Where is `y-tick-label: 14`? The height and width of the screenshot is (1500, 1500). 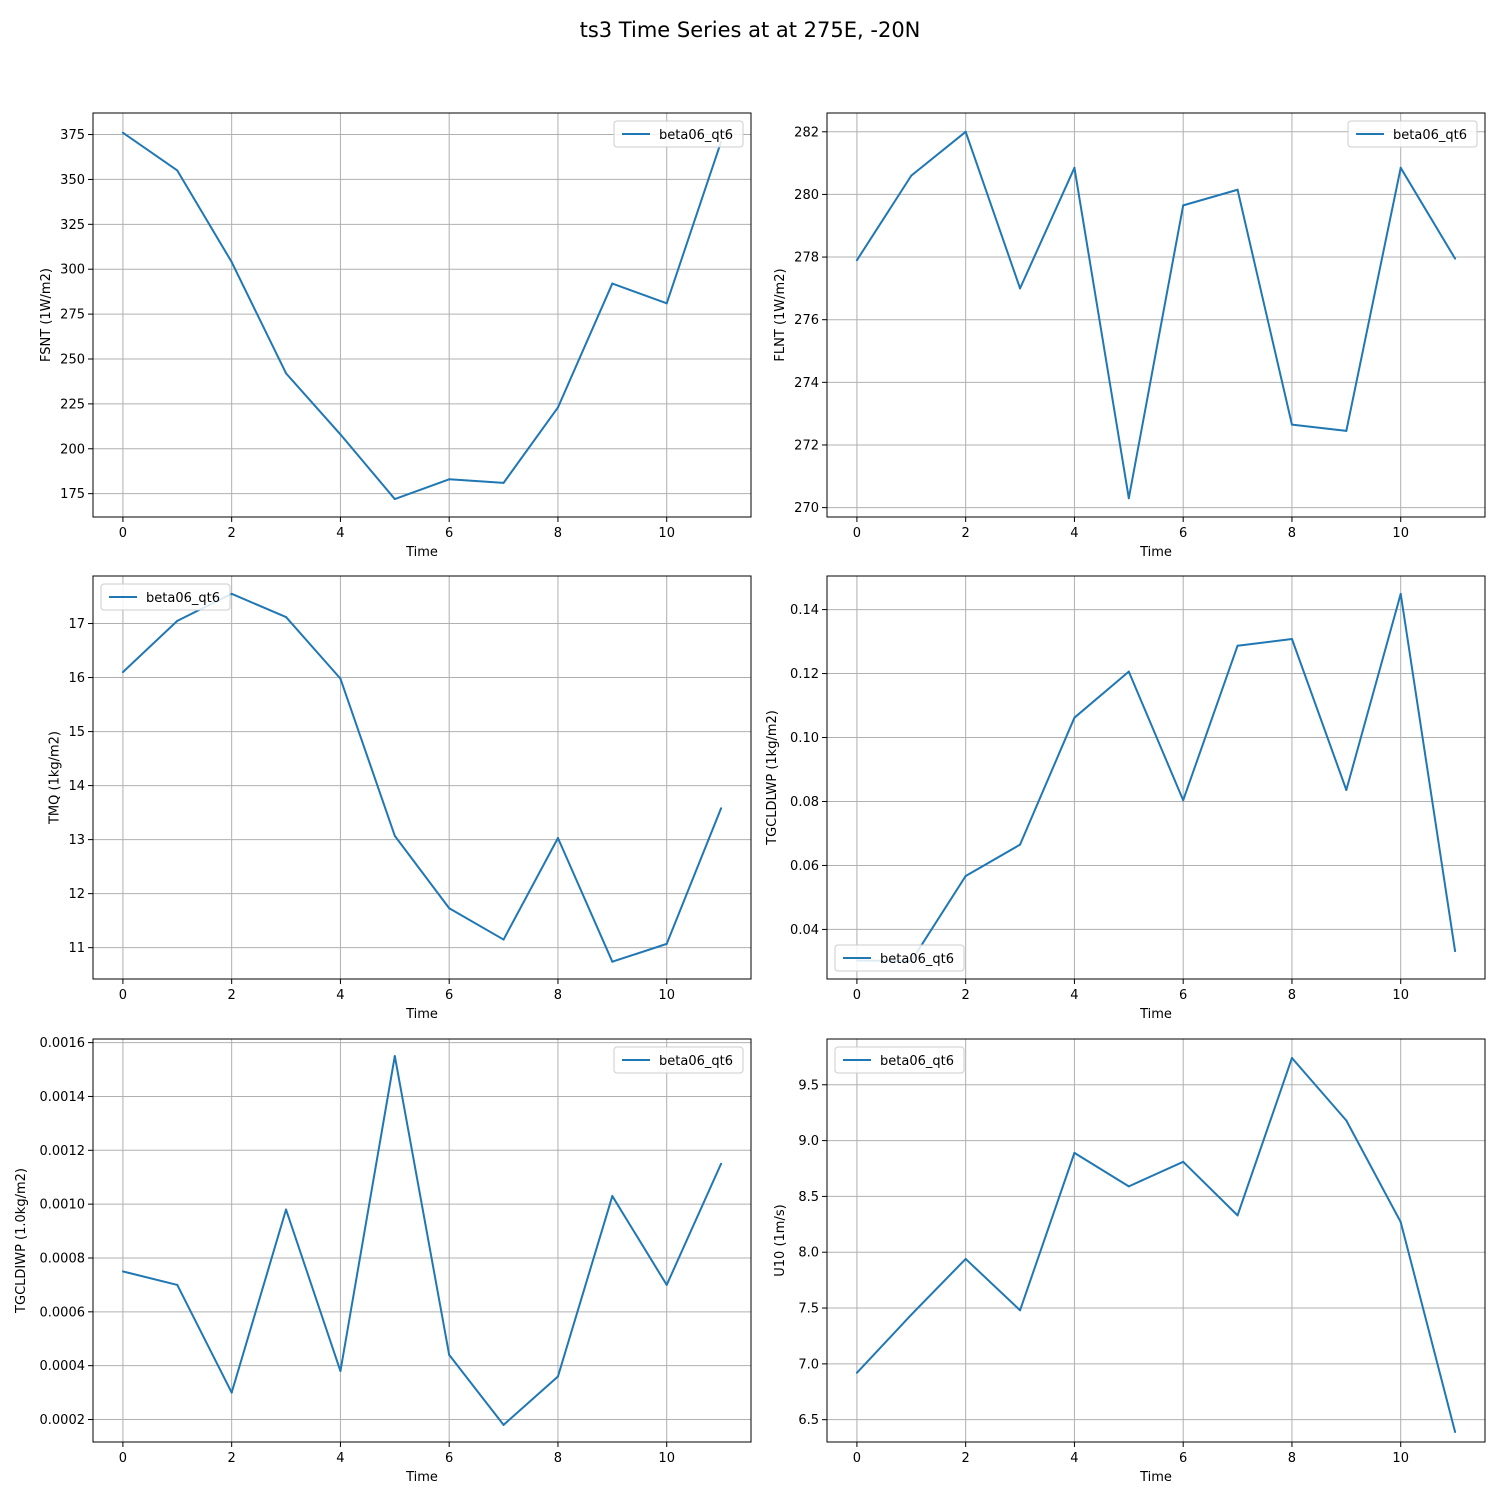
y-tick-label: 14 is located at coordinates (76, 786).